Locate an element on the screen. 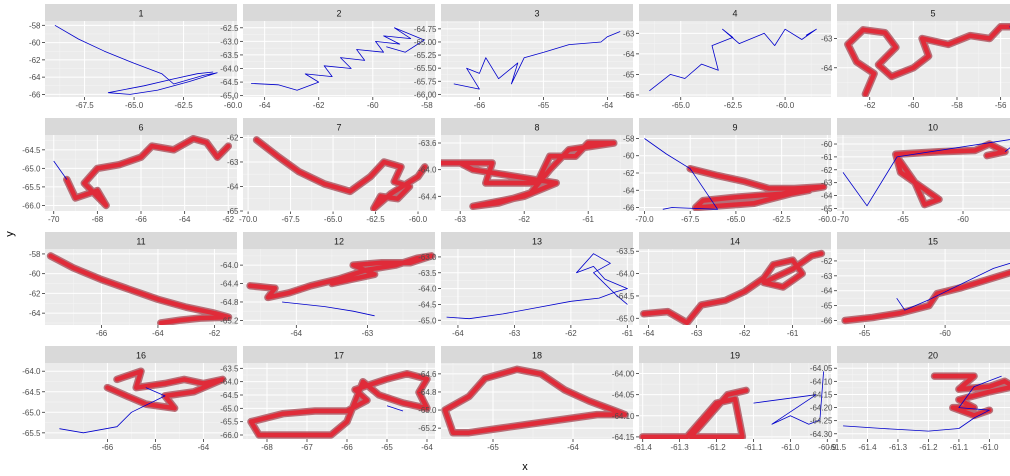 Image resolution: width=1010 pixels, height=476 pixels. facet-strip-label: 13 is located at coordinates (537, 242).